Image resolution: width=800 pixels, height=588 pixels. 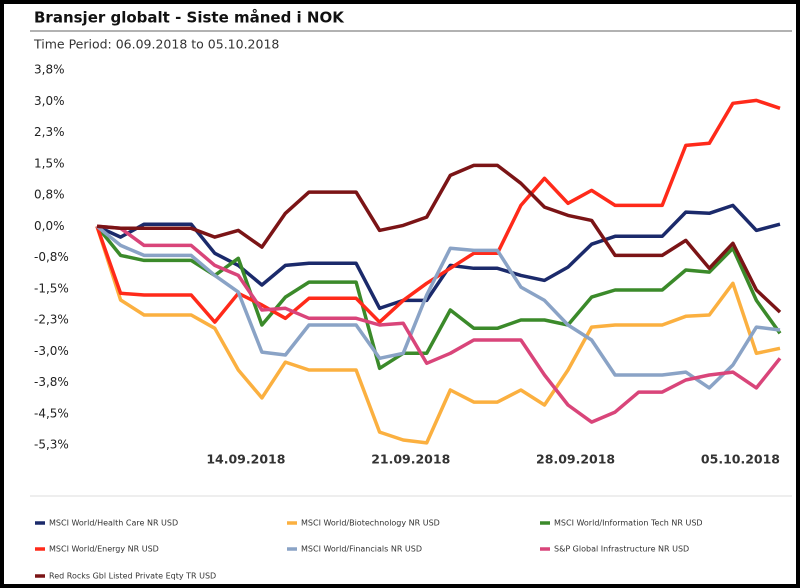 What do you see at coordinates (410, 459) in the screenshot?
I see `x-tick-label: 21.09.2018` at bounding box center [410, 459].